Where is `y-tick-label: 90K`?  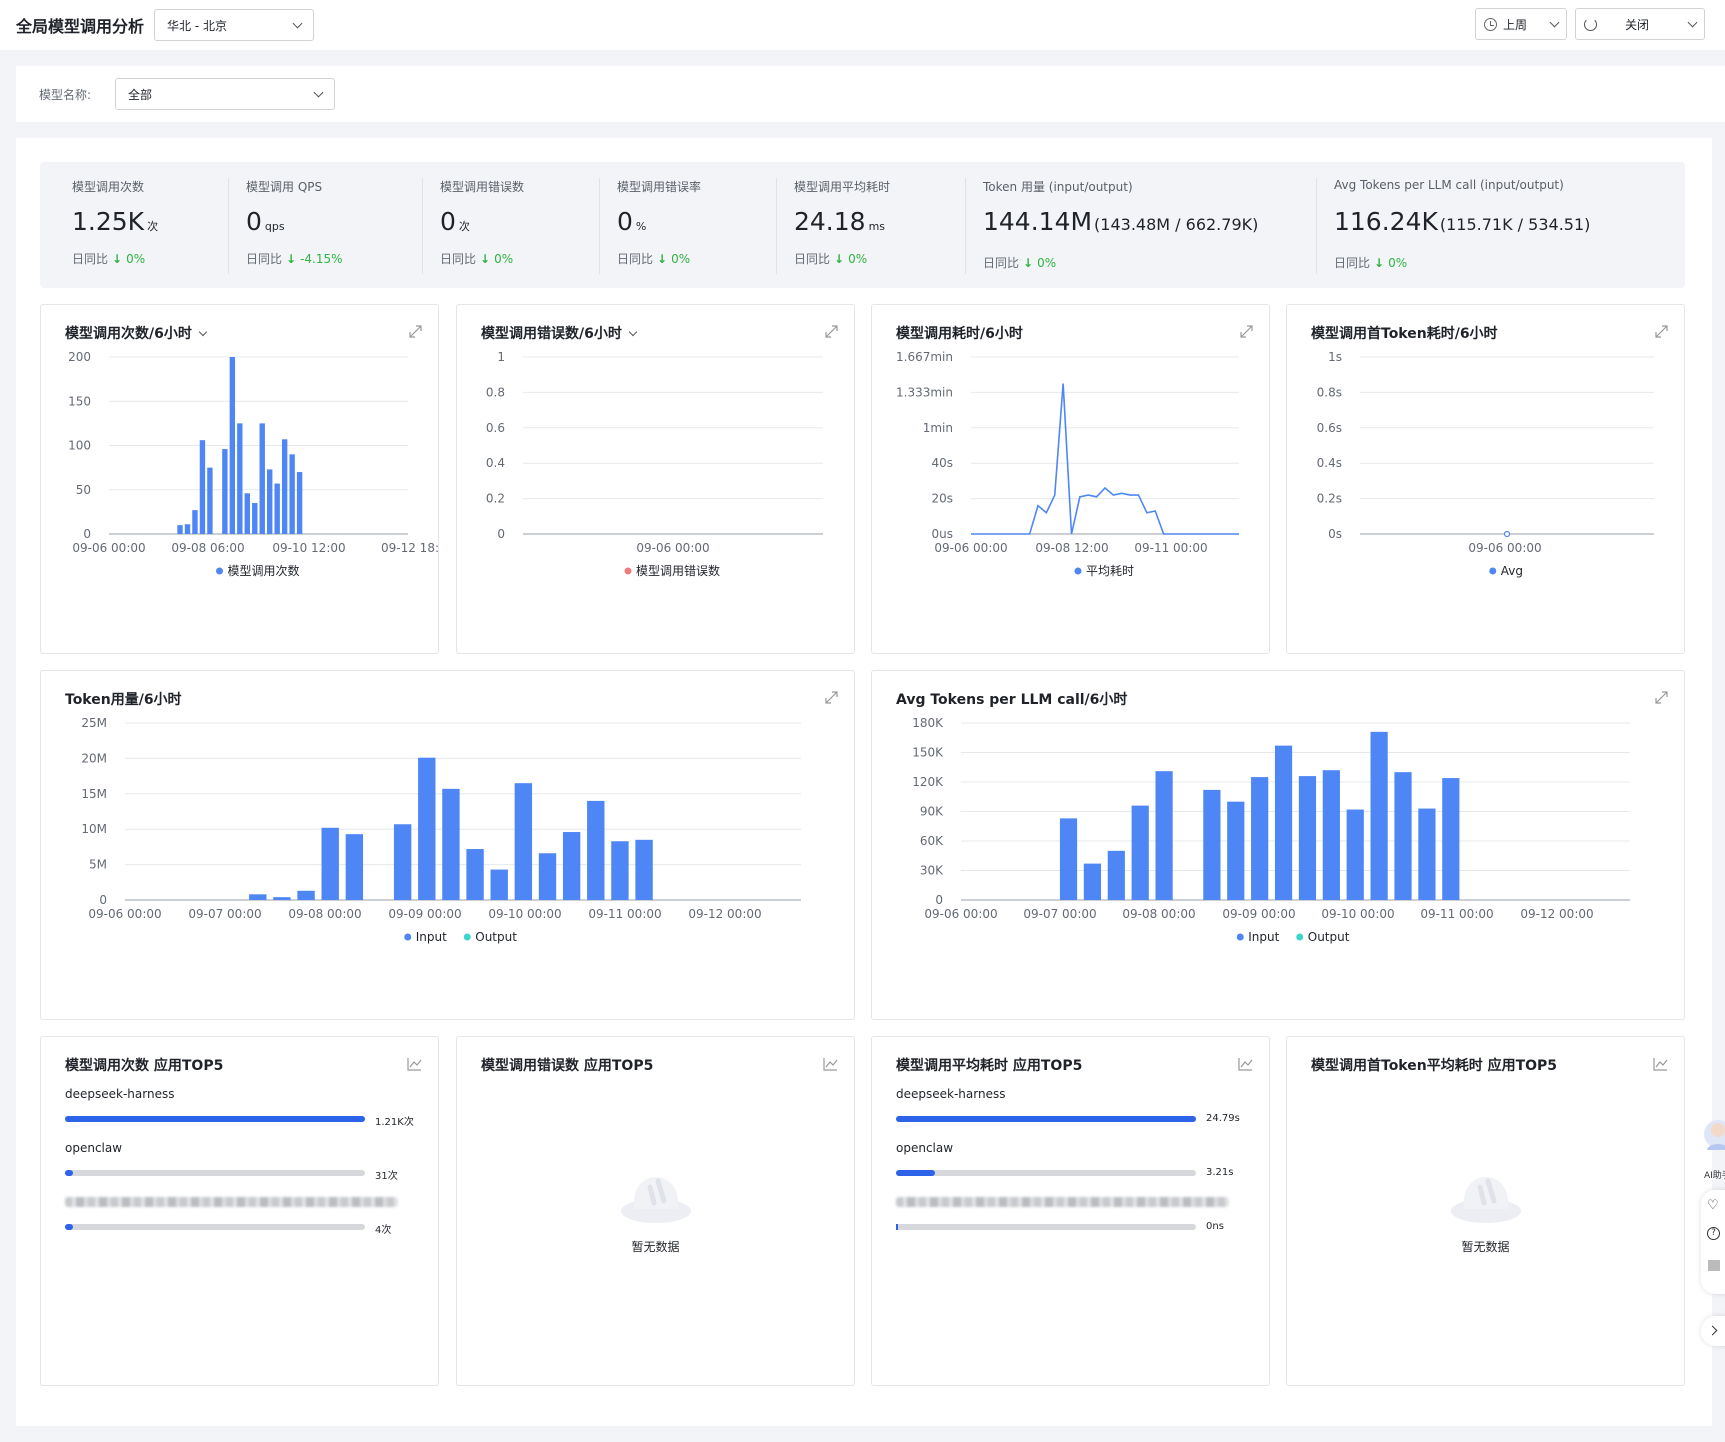 y-tick-label: 90K is located at coordinates (932, 812).